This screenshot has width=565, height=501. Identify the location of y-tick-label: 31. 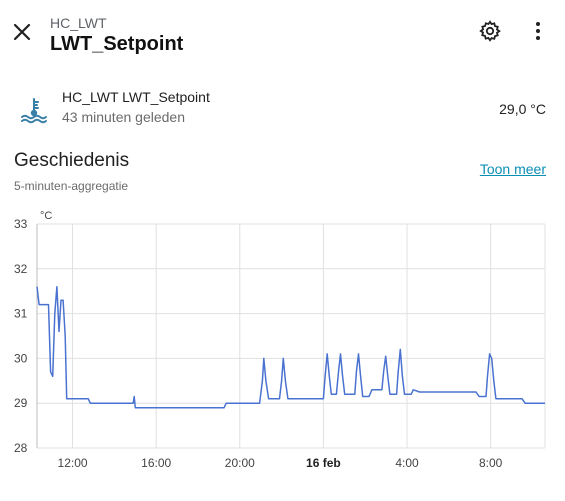
(21, 314).